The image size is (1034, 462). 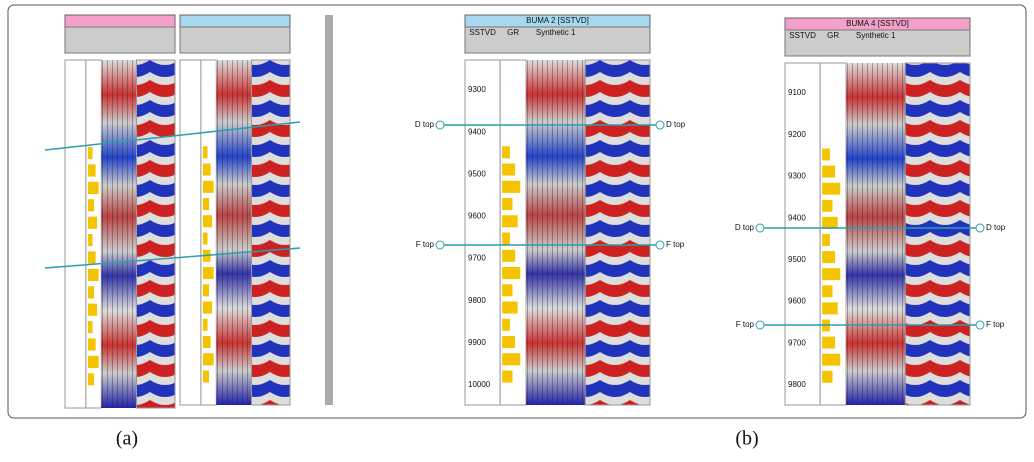 I want to click on depth-label: 9700, so click(x=797, y=342).